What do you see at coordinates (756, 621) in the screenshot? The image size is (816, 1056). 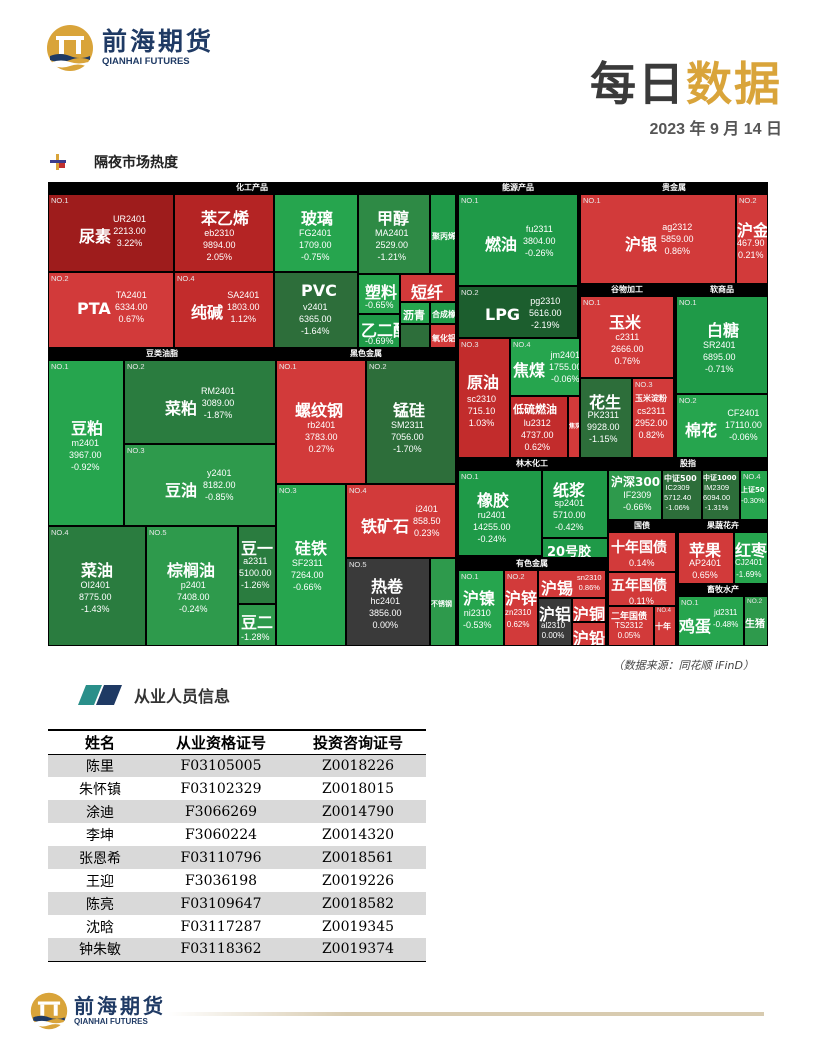 I see `tile-hog: NO.2 生猪` at bounding box center [756, 621].